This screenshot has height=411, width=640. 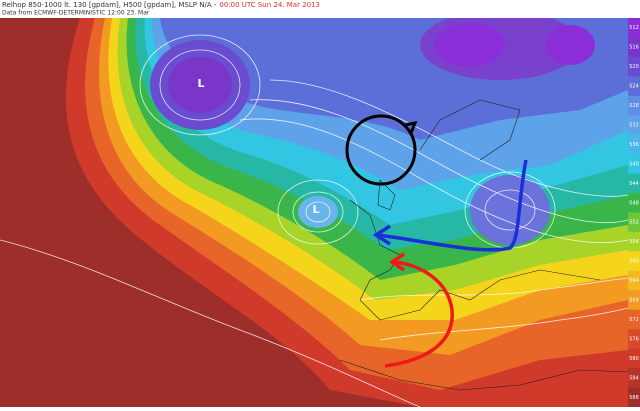 I want to click on colorbar-label: 580, so click(x=634, y=359).